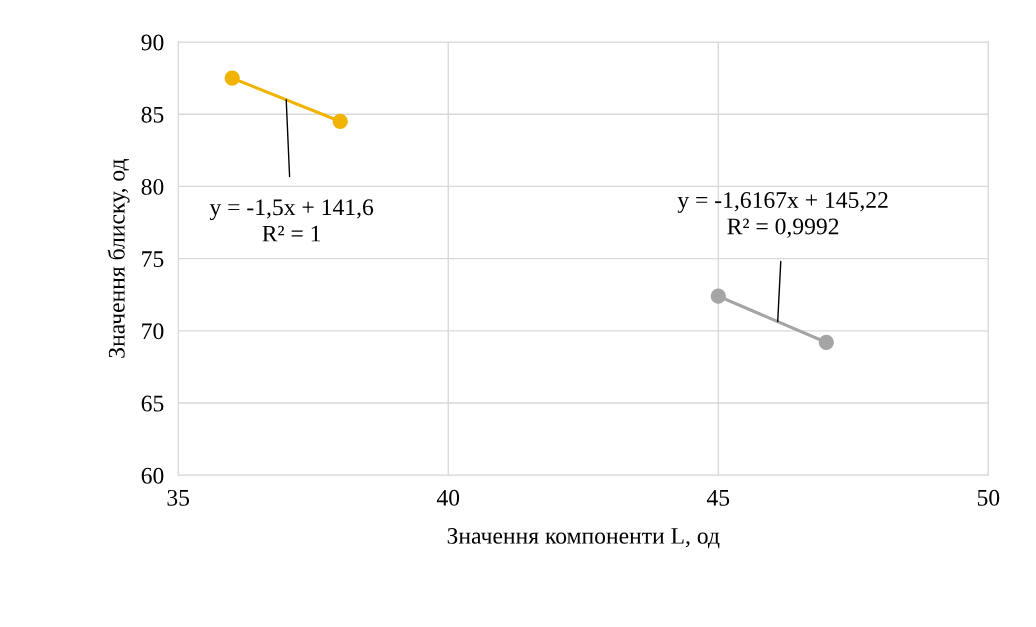  What do you see at coordinates (152, 186) in the screenshot?
I see `y-tick-label: 80` at bounding box center [152, 186].